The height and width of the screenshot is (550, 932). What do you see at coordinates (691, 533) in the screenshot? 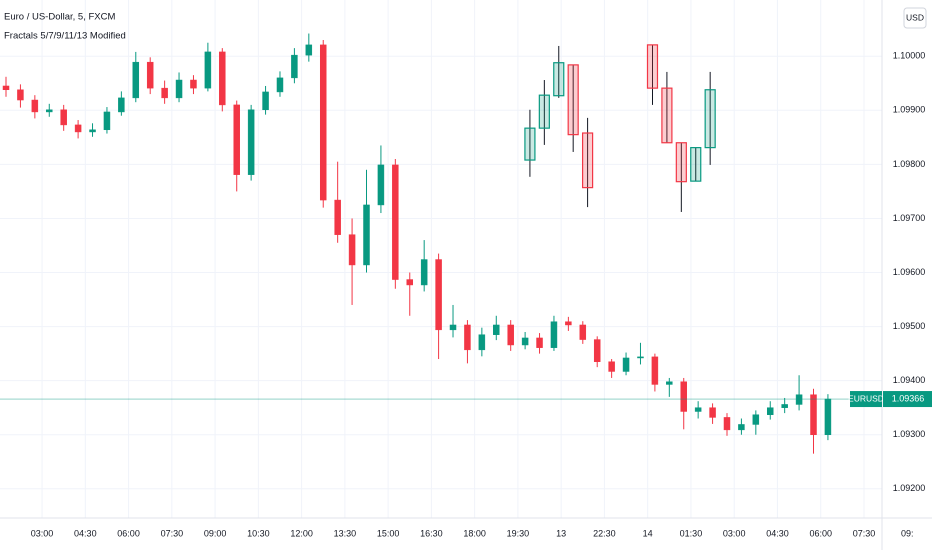
I see `x-tick-label: 01:30` at bounding box center [691, 533].